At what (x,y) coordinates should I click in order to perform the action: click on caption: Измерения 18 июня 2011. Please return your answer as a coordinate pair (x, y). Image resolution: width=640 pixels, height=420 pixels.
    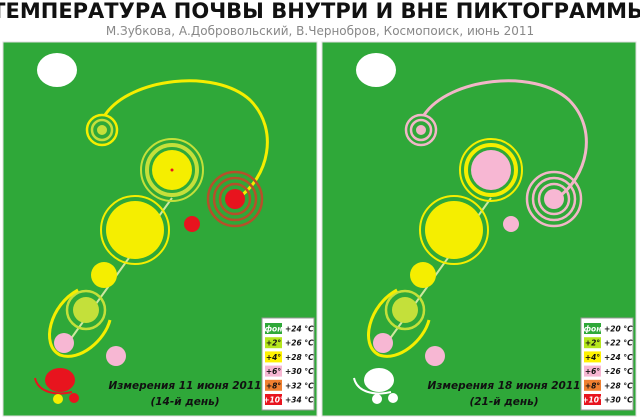
    Looking at the image, I should click on (504, 386).